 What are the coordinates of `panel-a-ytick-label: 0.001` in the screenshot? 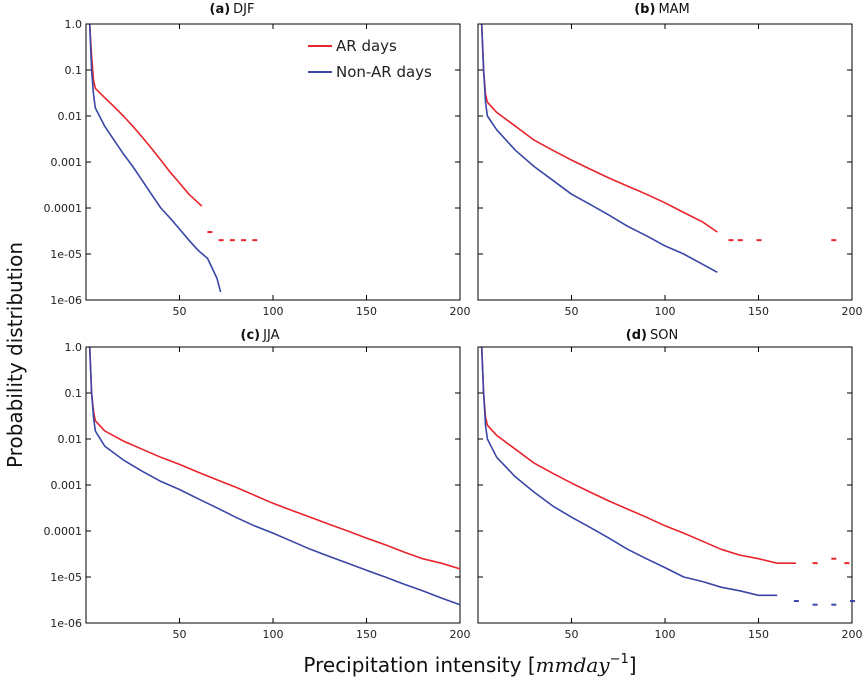 It's located at (67, 162).